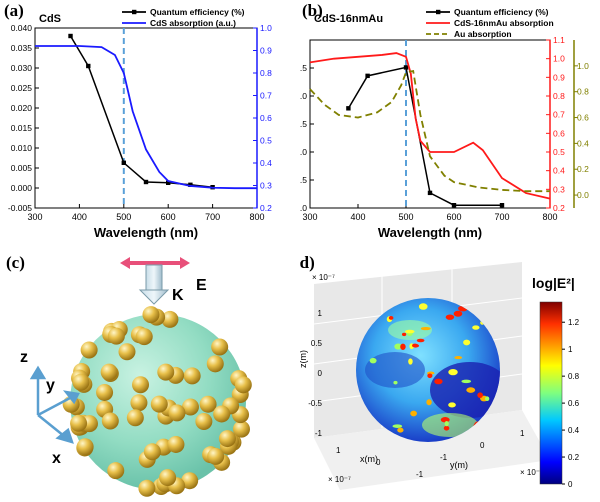  I want to click on y-left-tick-label: 0.015, so click(22, 128).